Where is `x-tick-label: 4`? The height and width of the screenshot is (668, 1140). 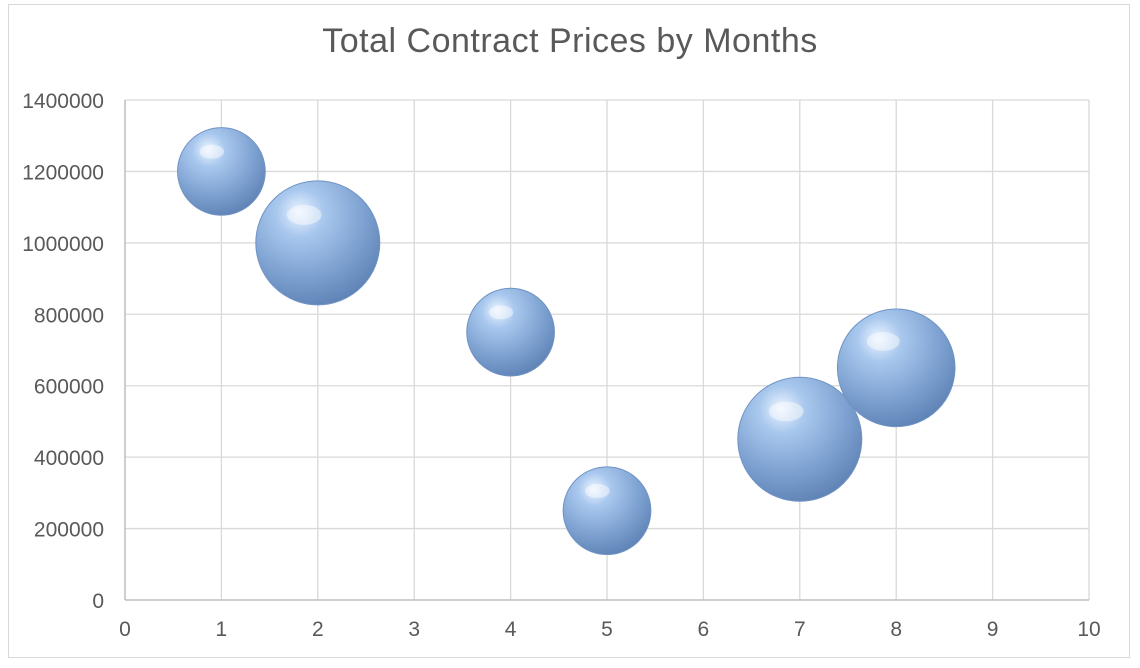
x-tick-label: 4 is located at coordinates (511, 629).